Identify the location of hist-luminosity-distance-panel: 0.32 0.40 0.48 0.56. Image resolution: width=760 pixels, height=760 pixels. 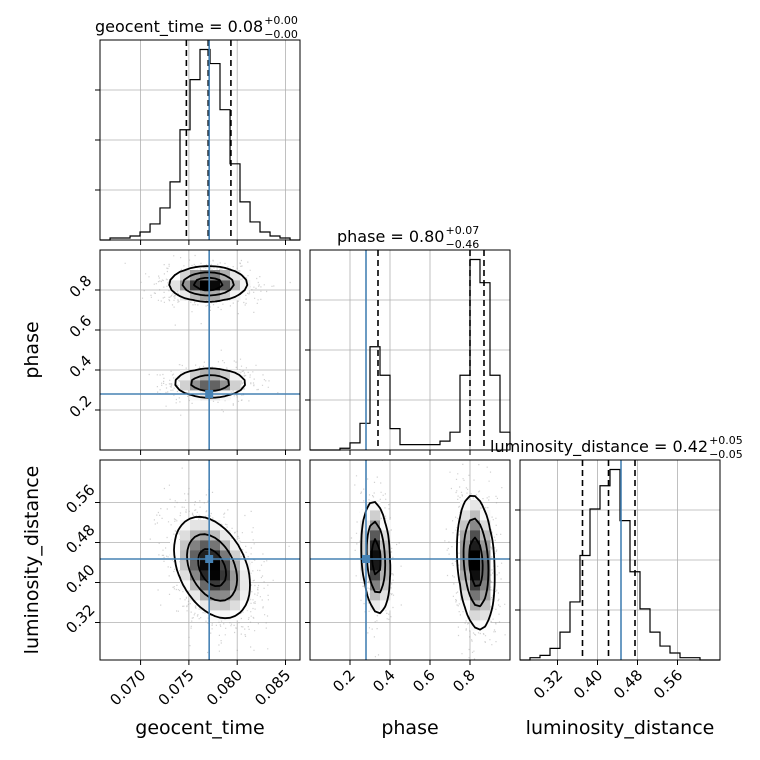
(618, 580).